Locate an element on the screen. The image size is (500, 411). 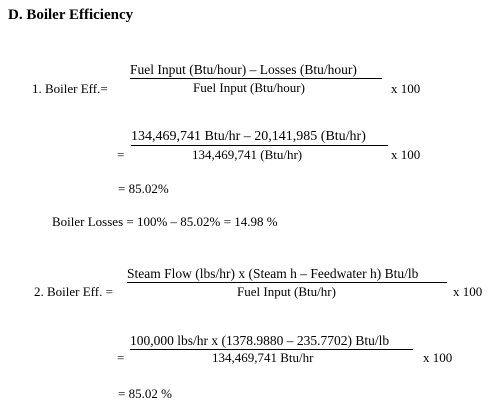
eq2-multiplier: x 100 is located at coordinates (468, 291).